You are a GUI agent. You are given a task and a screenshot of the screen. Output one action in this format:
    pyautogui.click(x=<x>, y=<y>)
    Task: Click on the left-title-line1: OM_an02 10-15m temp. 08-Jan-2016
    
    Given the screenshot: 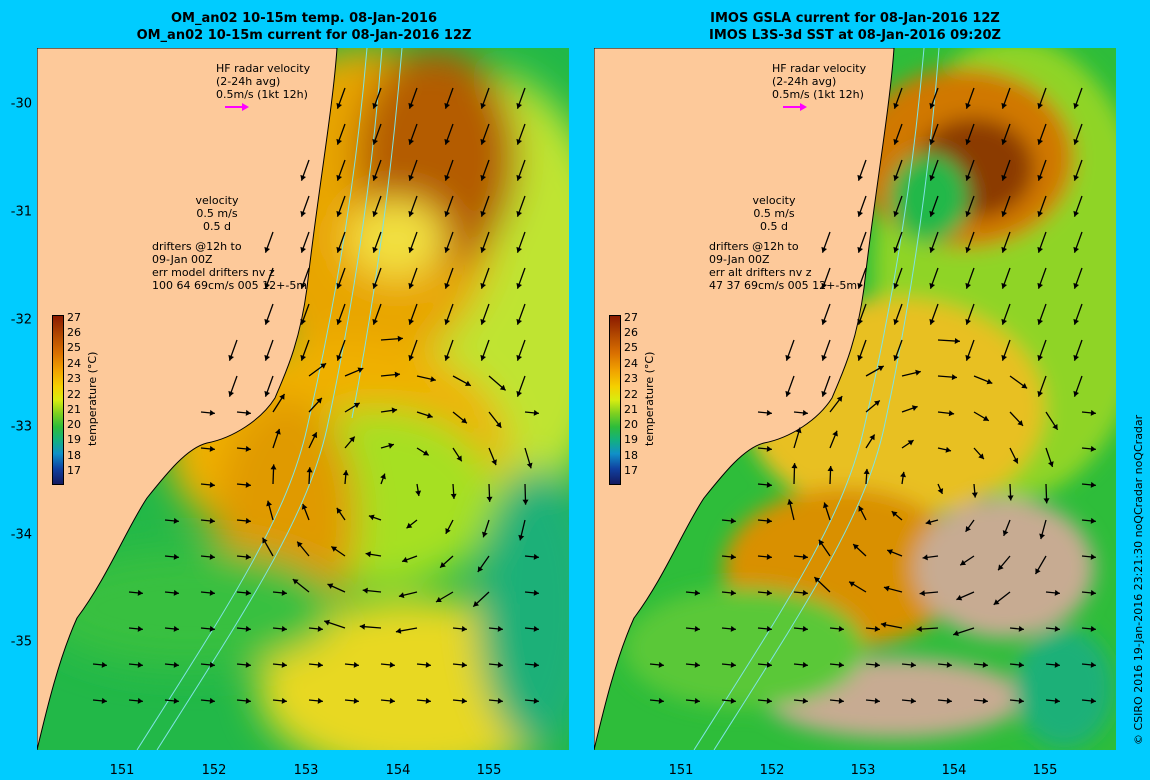 What is the action you would take?
    pyautogui.click(x=304, y=18)
    